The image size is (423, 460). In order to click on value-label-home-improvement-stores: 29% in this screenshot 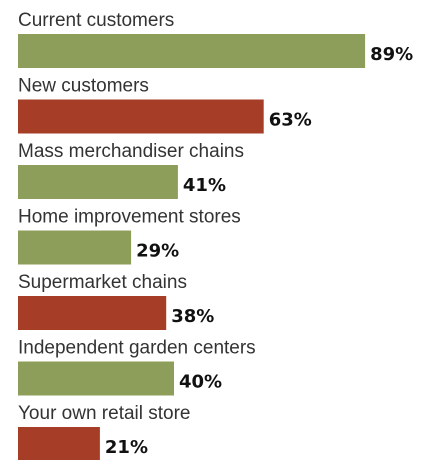, I will do `click(157, 251)`.